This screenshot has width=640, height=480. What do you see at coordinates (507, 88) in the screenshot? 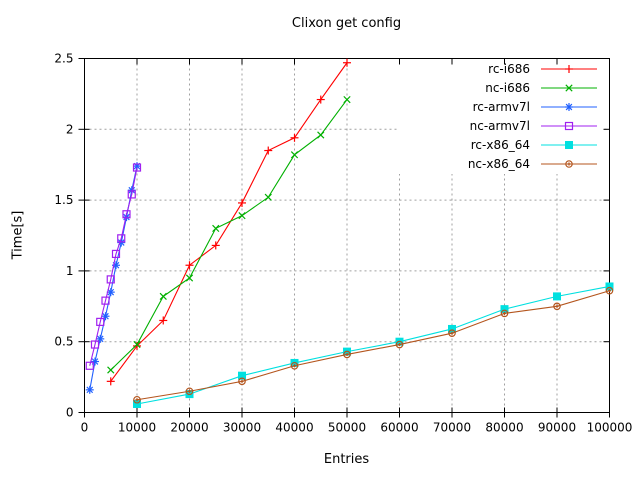
I see `legend-label-nc-i686: nc-i686` at bounding box center [507, 88].